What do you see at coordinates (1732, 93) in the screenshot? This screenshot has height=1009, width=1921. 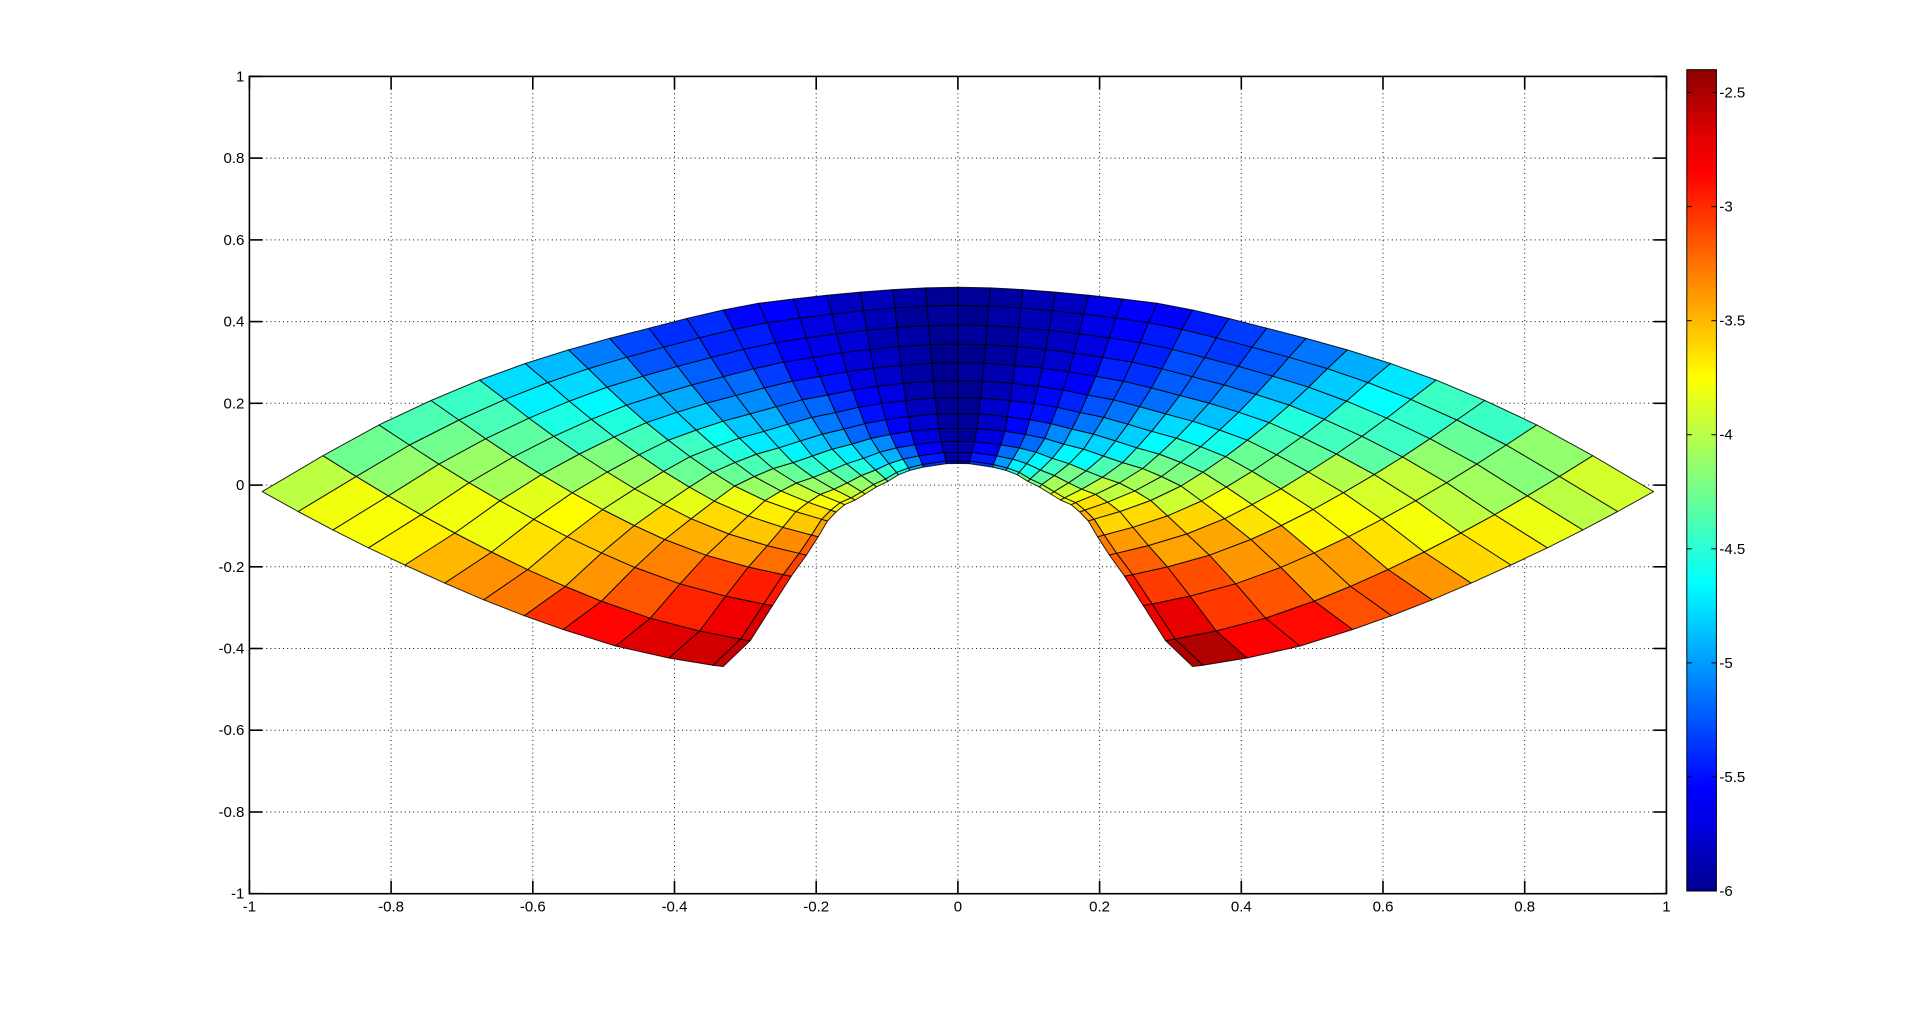 I see `svg-text: -2.5` at bounding box center [1732, 93].